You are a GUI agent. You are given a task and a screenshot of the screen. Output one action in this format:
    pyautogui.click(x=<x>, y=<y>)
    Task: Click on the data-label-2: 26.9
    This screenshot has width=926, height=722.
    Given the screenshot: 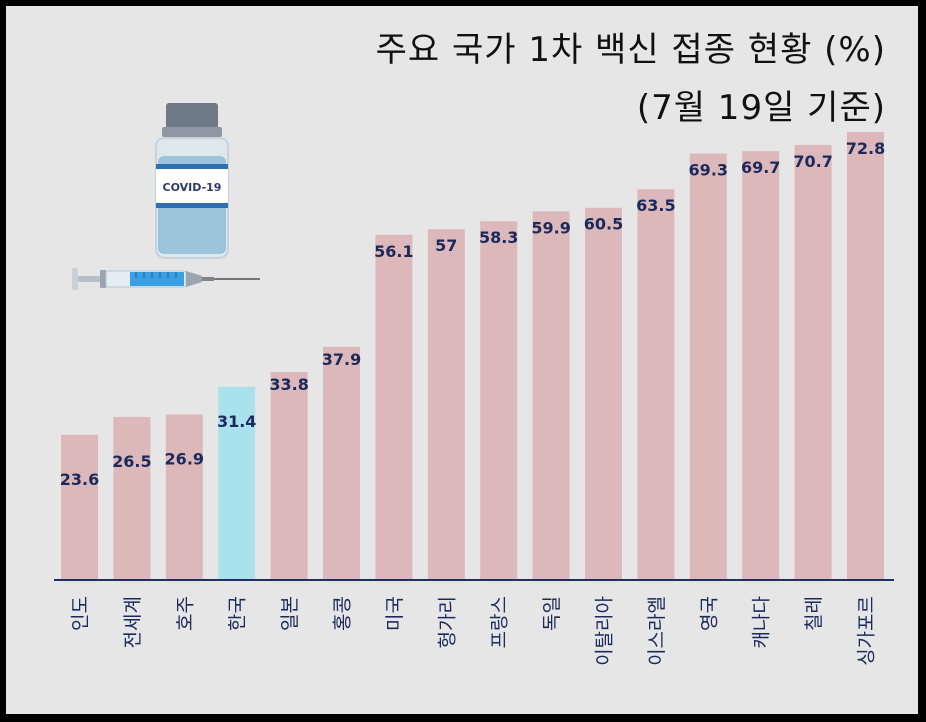 What is the action you would take?
    pyautogui.click(x=184, y=458)
    